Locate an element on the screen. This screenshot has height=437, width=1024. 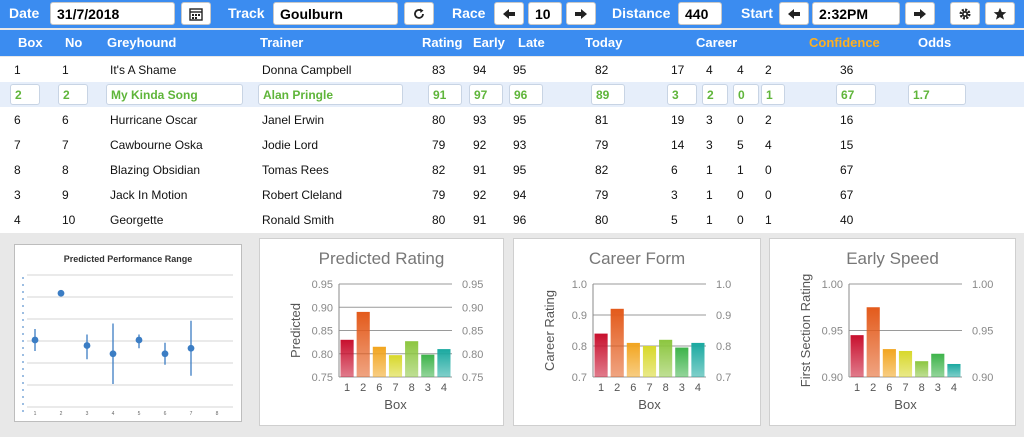
x-tick-label: 1 is located at coordinates (857, 388).